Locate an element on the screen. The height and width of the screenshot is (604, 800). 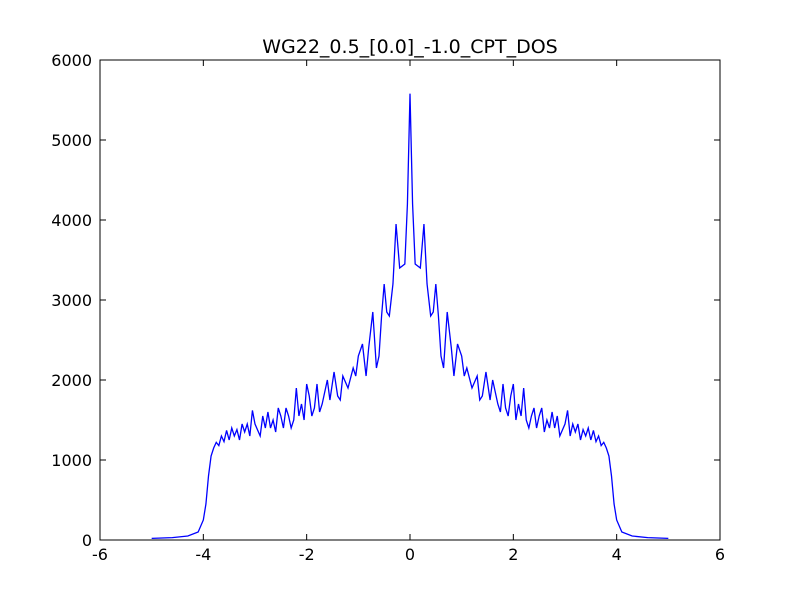
x-tick-label: 0 is located at coordinates (410, 554).